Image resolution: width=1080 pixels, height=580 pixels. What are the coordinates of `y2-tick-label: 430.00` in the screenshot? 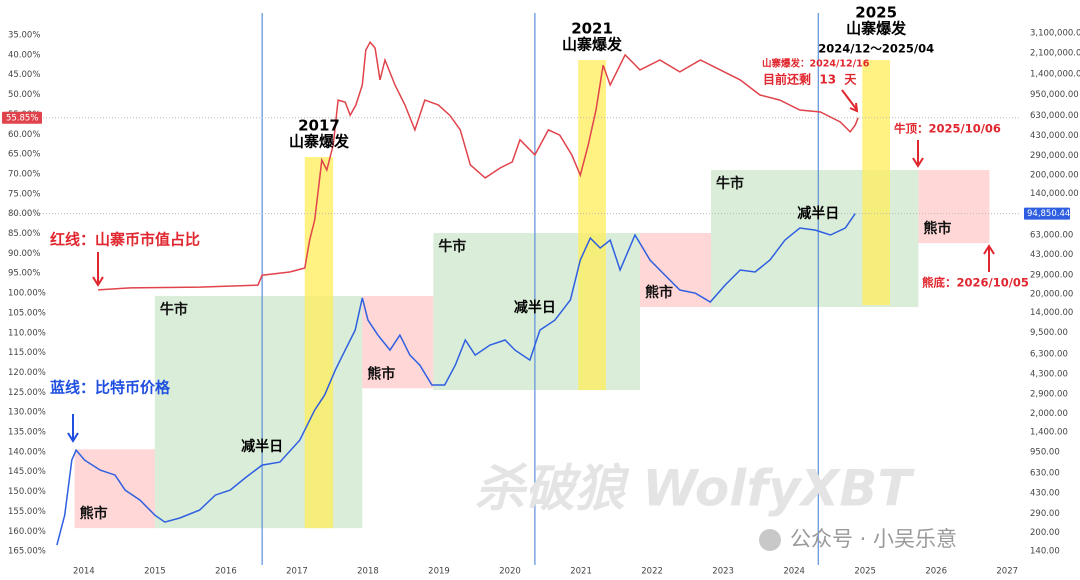 It's located at (1045, 493).